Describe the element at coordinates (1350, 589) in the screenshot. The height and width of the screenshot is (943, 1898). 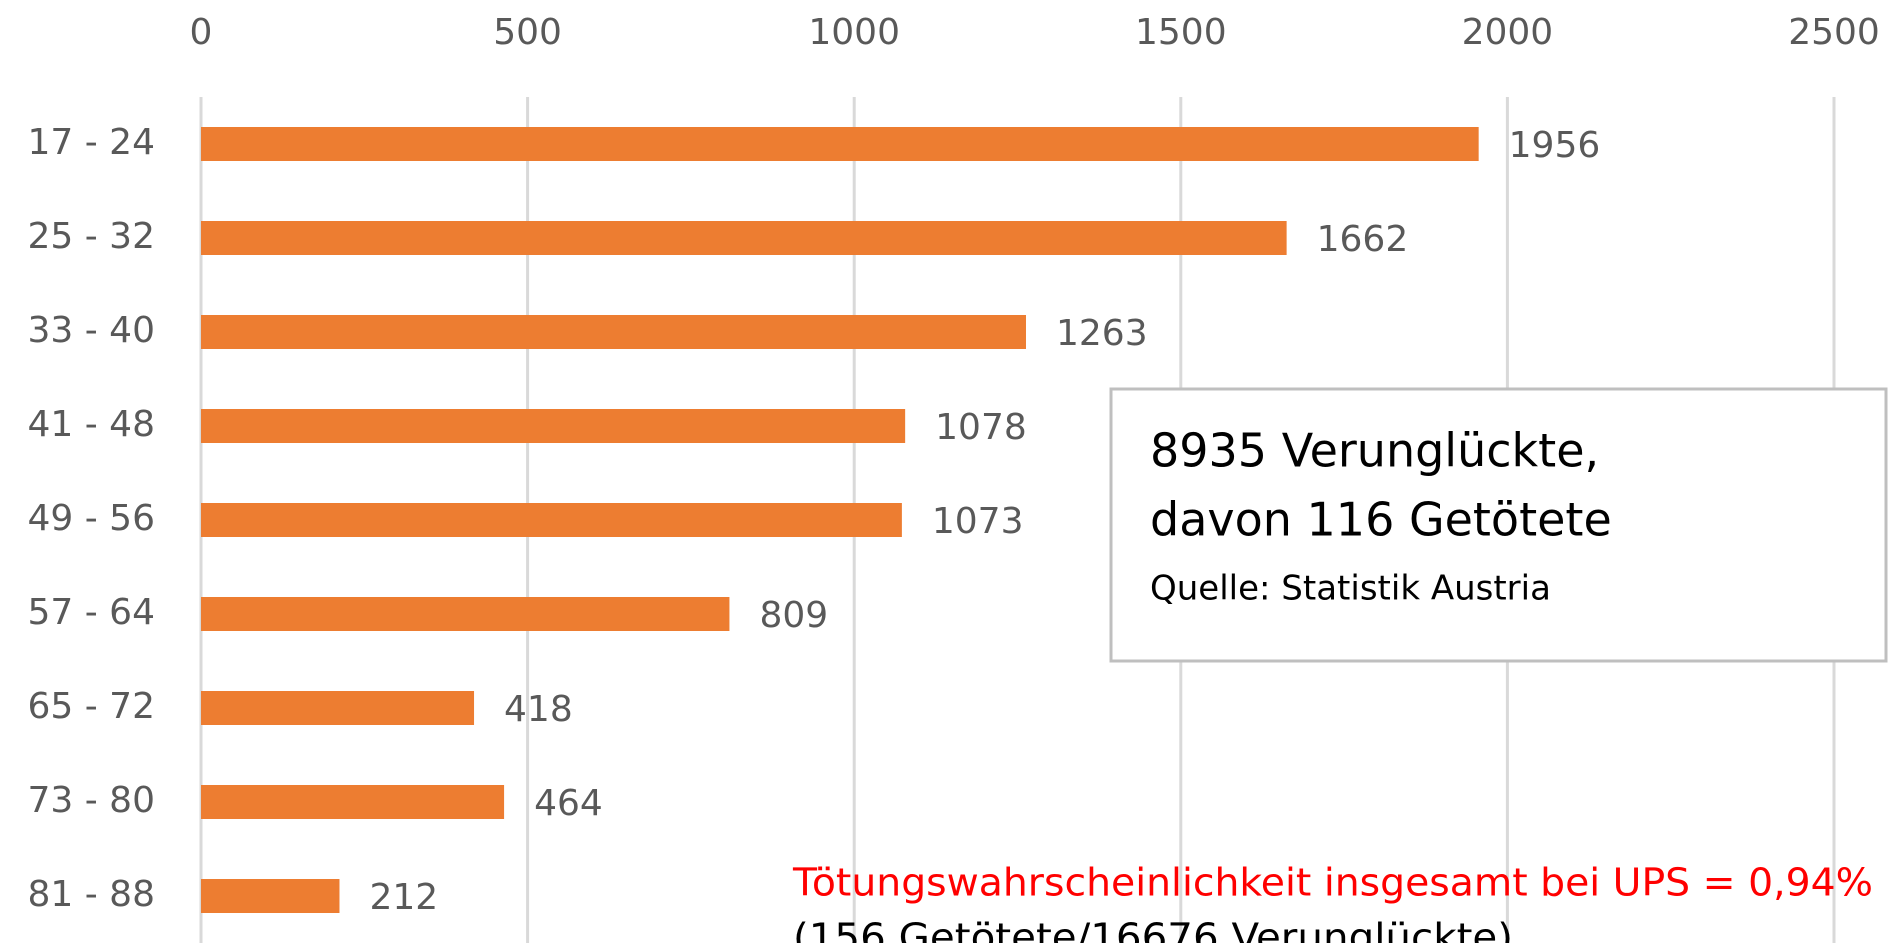
I see `annotation-source: Quelle: Statistik Austria` at that location.